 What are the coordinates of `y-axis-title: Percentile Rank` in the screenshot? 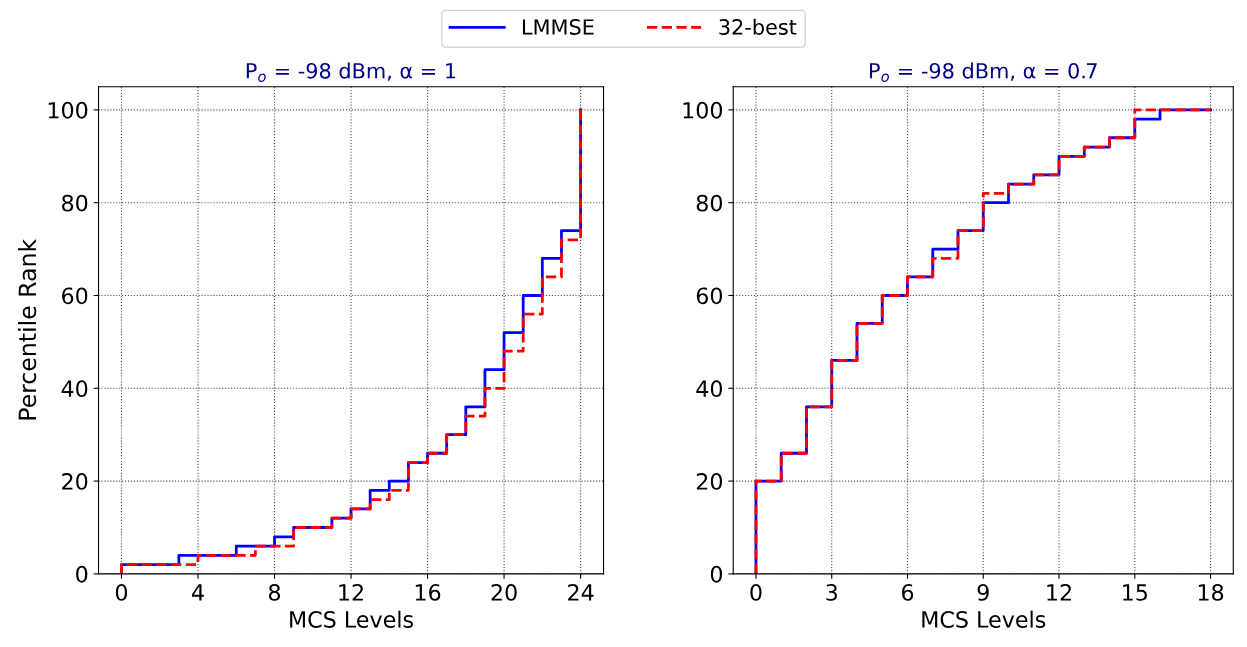 It's located at (27, 329).